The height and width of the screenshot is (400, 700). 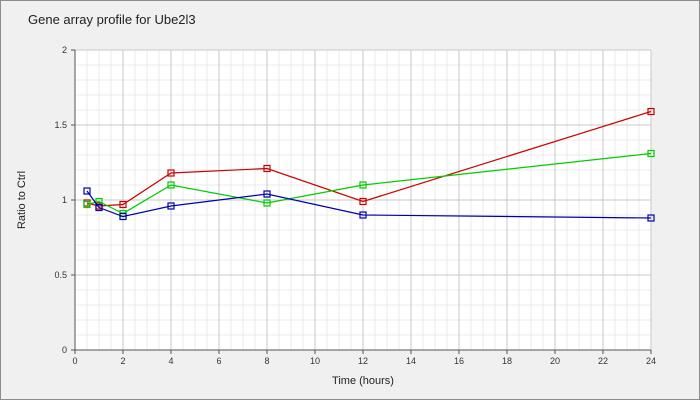 What do you see at coordinates (60, 275) in the screenshot?
I see `y-tick-label: 0.5` at bounding box center [60, 275].